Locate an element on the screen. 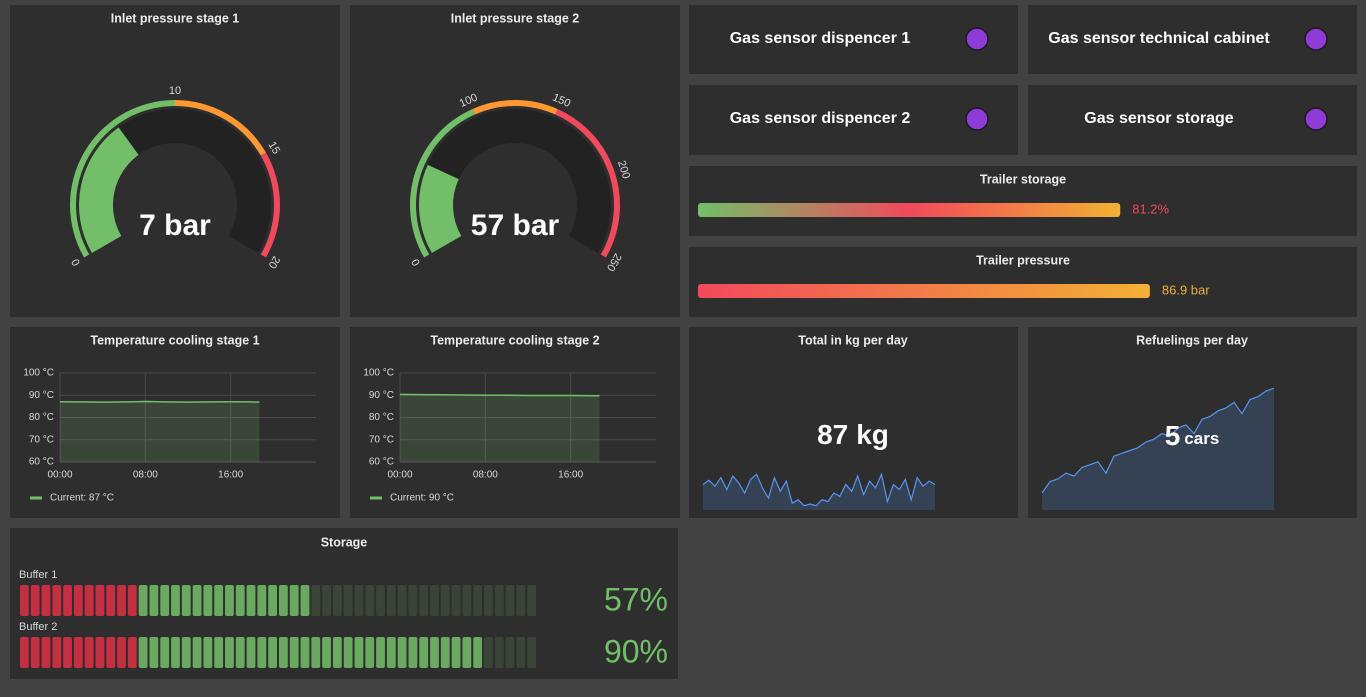  sparkline is located at coordinates (819, 489).